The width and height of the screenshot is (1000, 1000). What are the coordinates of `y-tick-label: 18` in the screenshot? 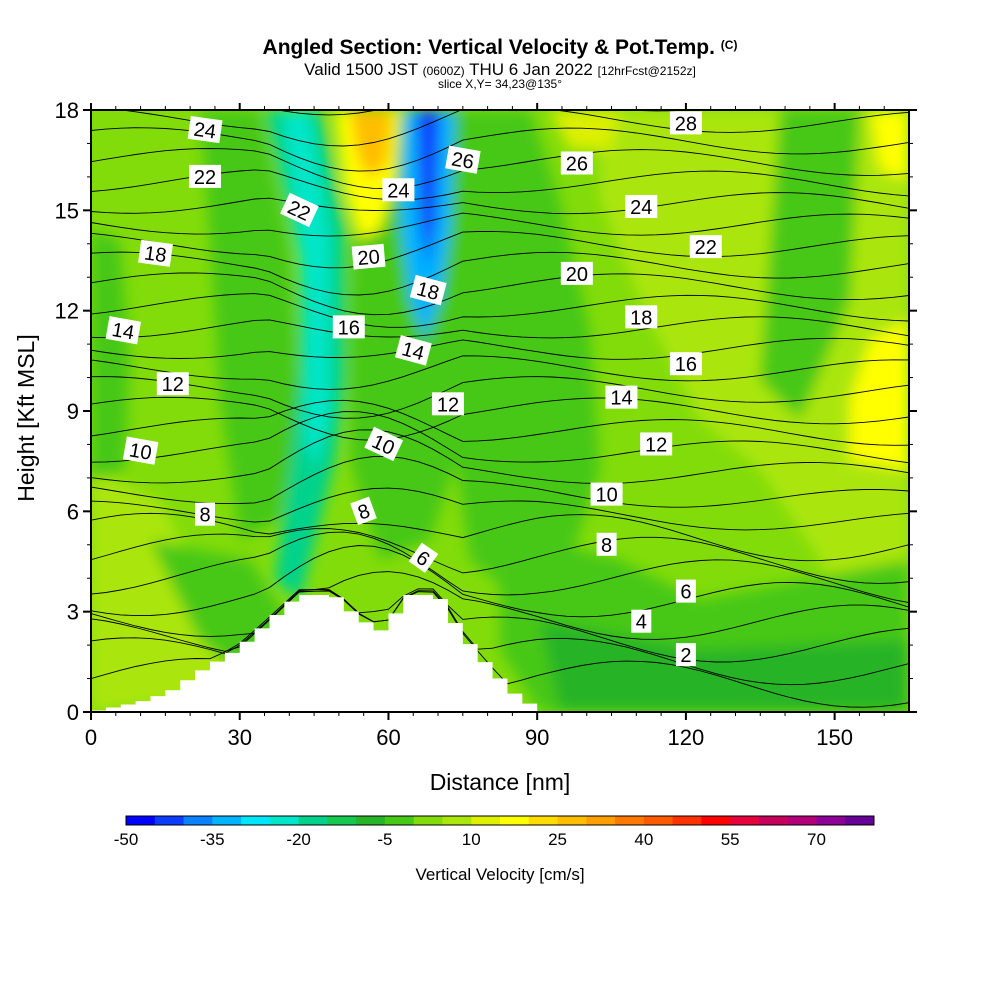 It's located at (67, 110).